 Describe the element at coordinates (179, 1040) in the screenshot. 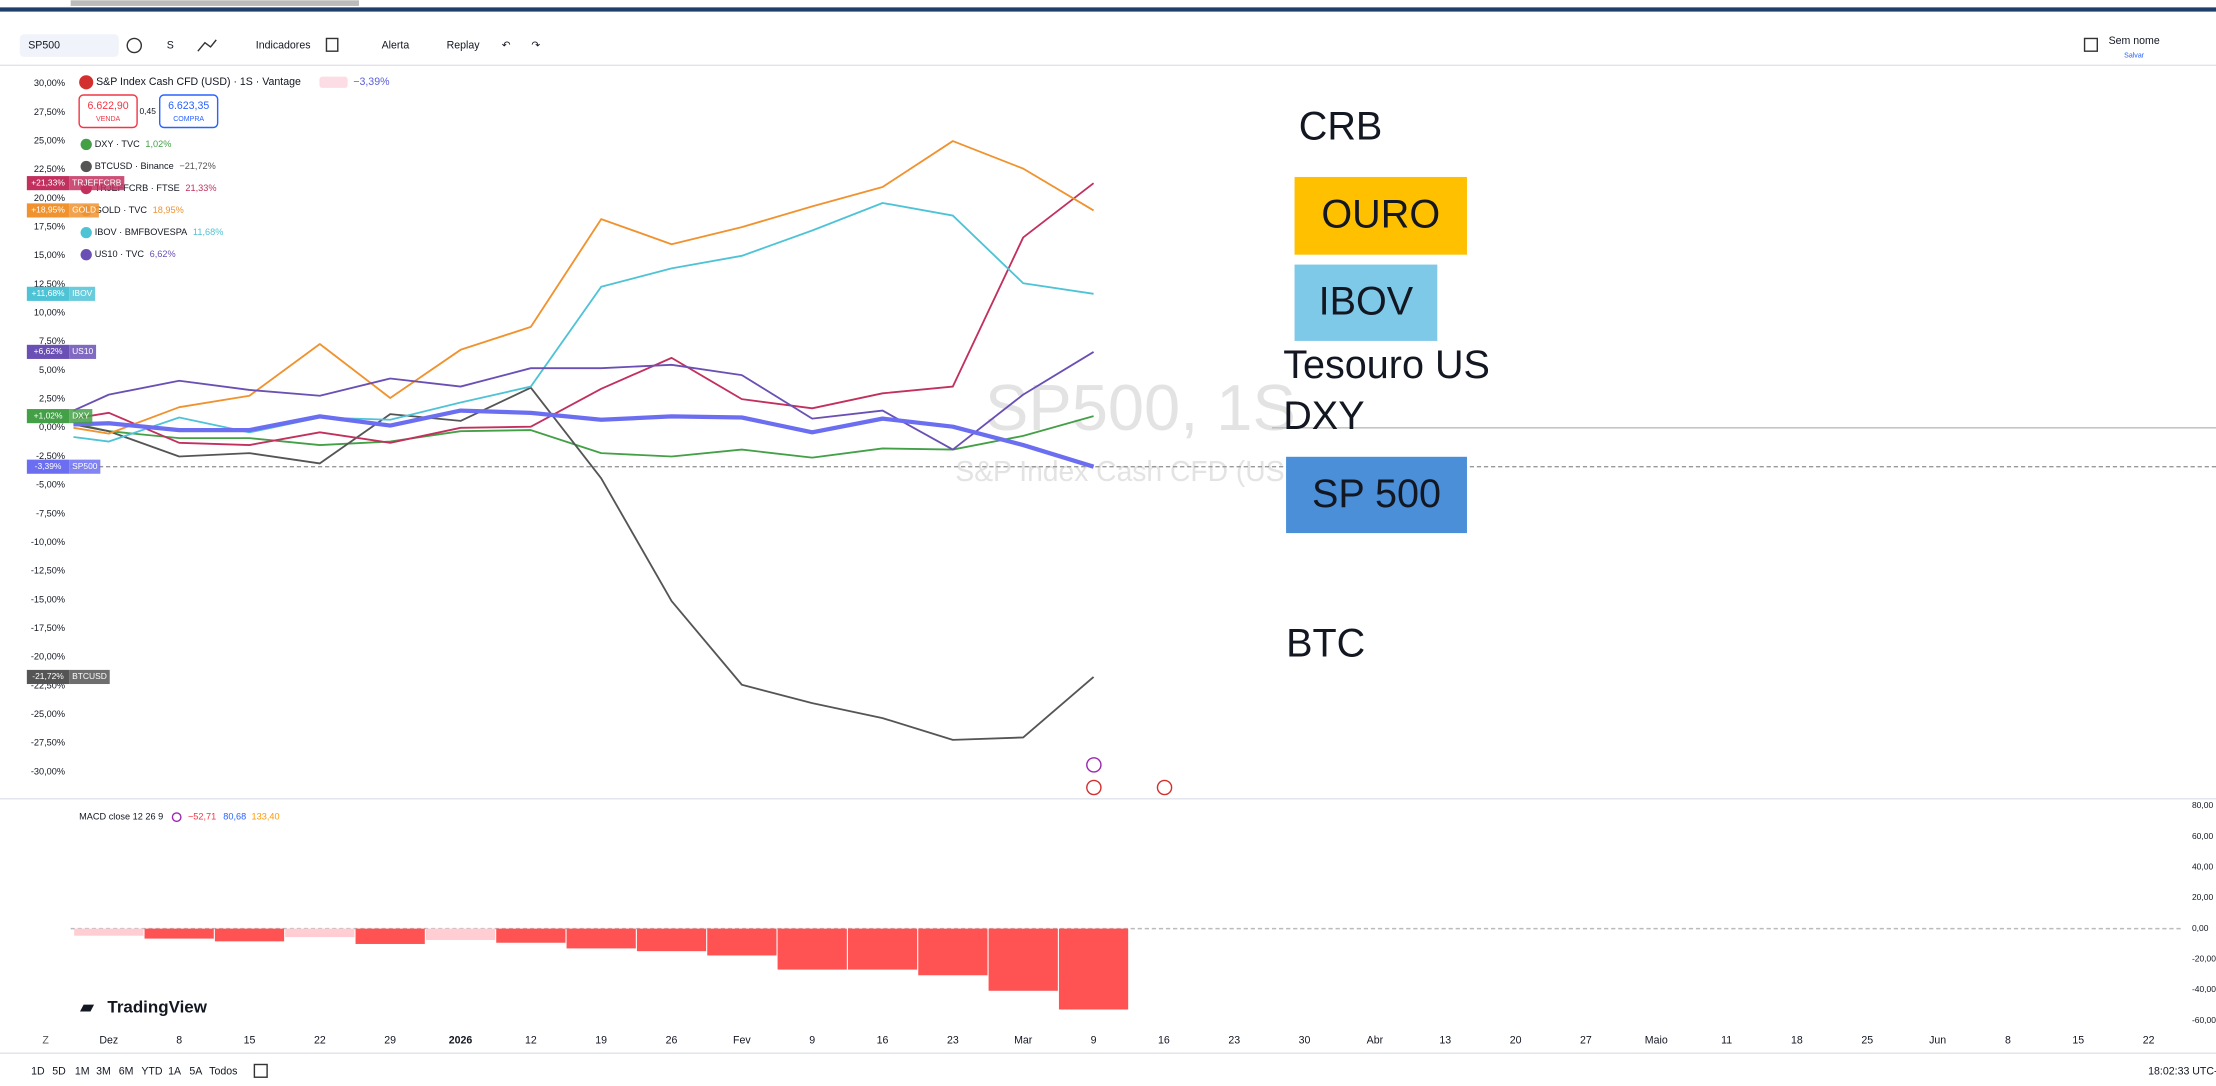

I see `x-tick-label: 8` at that location.